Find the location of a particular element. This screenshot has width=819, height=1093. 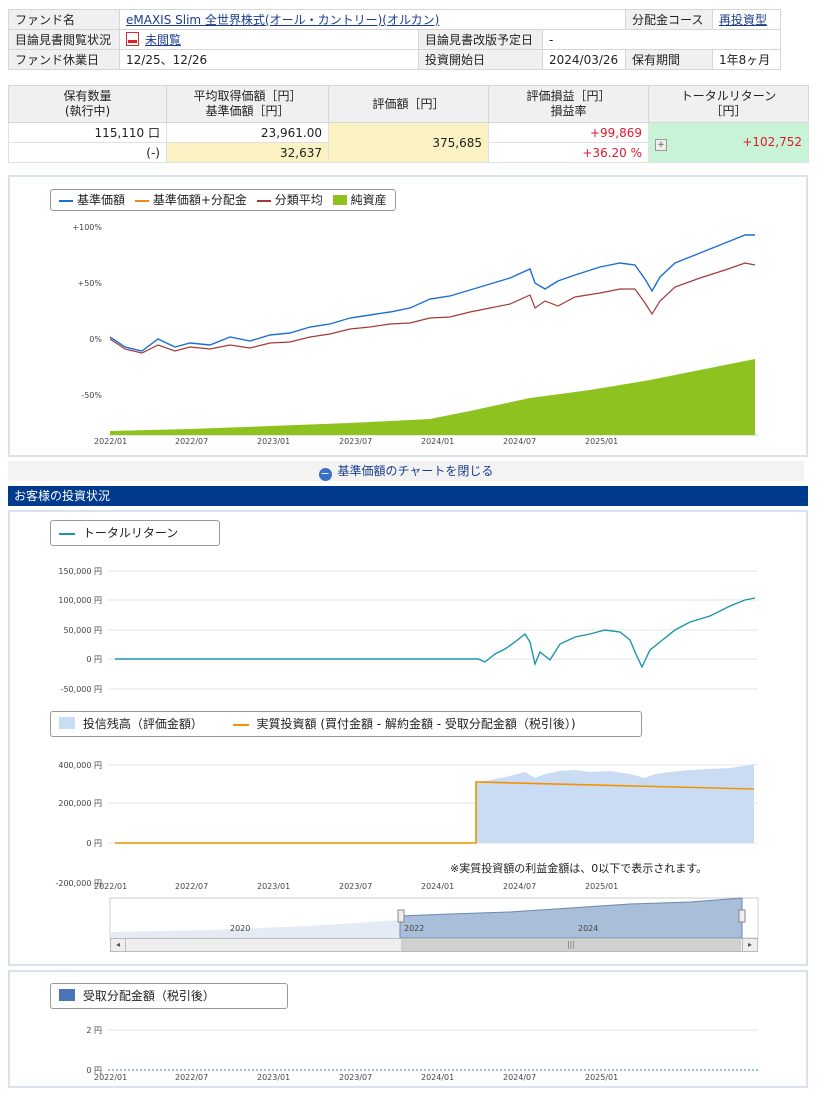

close-chart-bar: − 基準価額のチャートを閉じる is located at coordinates (406, 471).